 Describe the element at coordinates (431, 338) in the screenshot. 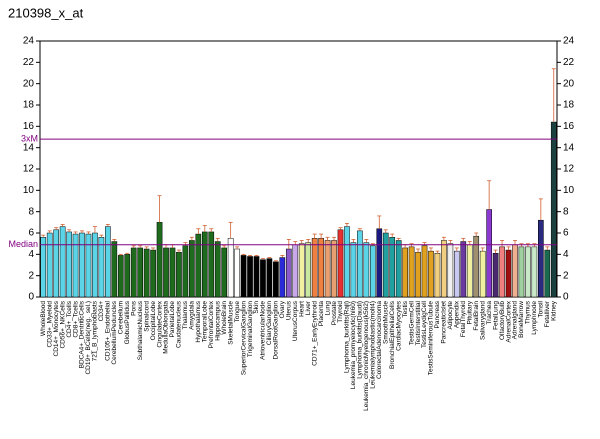

I see `x-tick-label: TestisSeminiferousTubule` at that location.